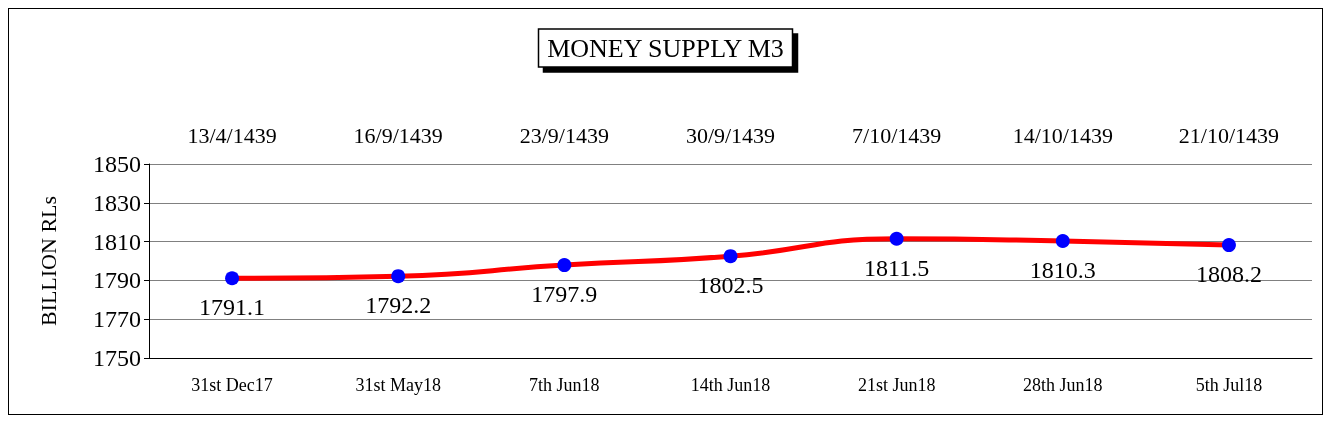 The height and width of the screenshot is (423, 1331). I want to click on text: 14/10/1439, so click(1062, 135).